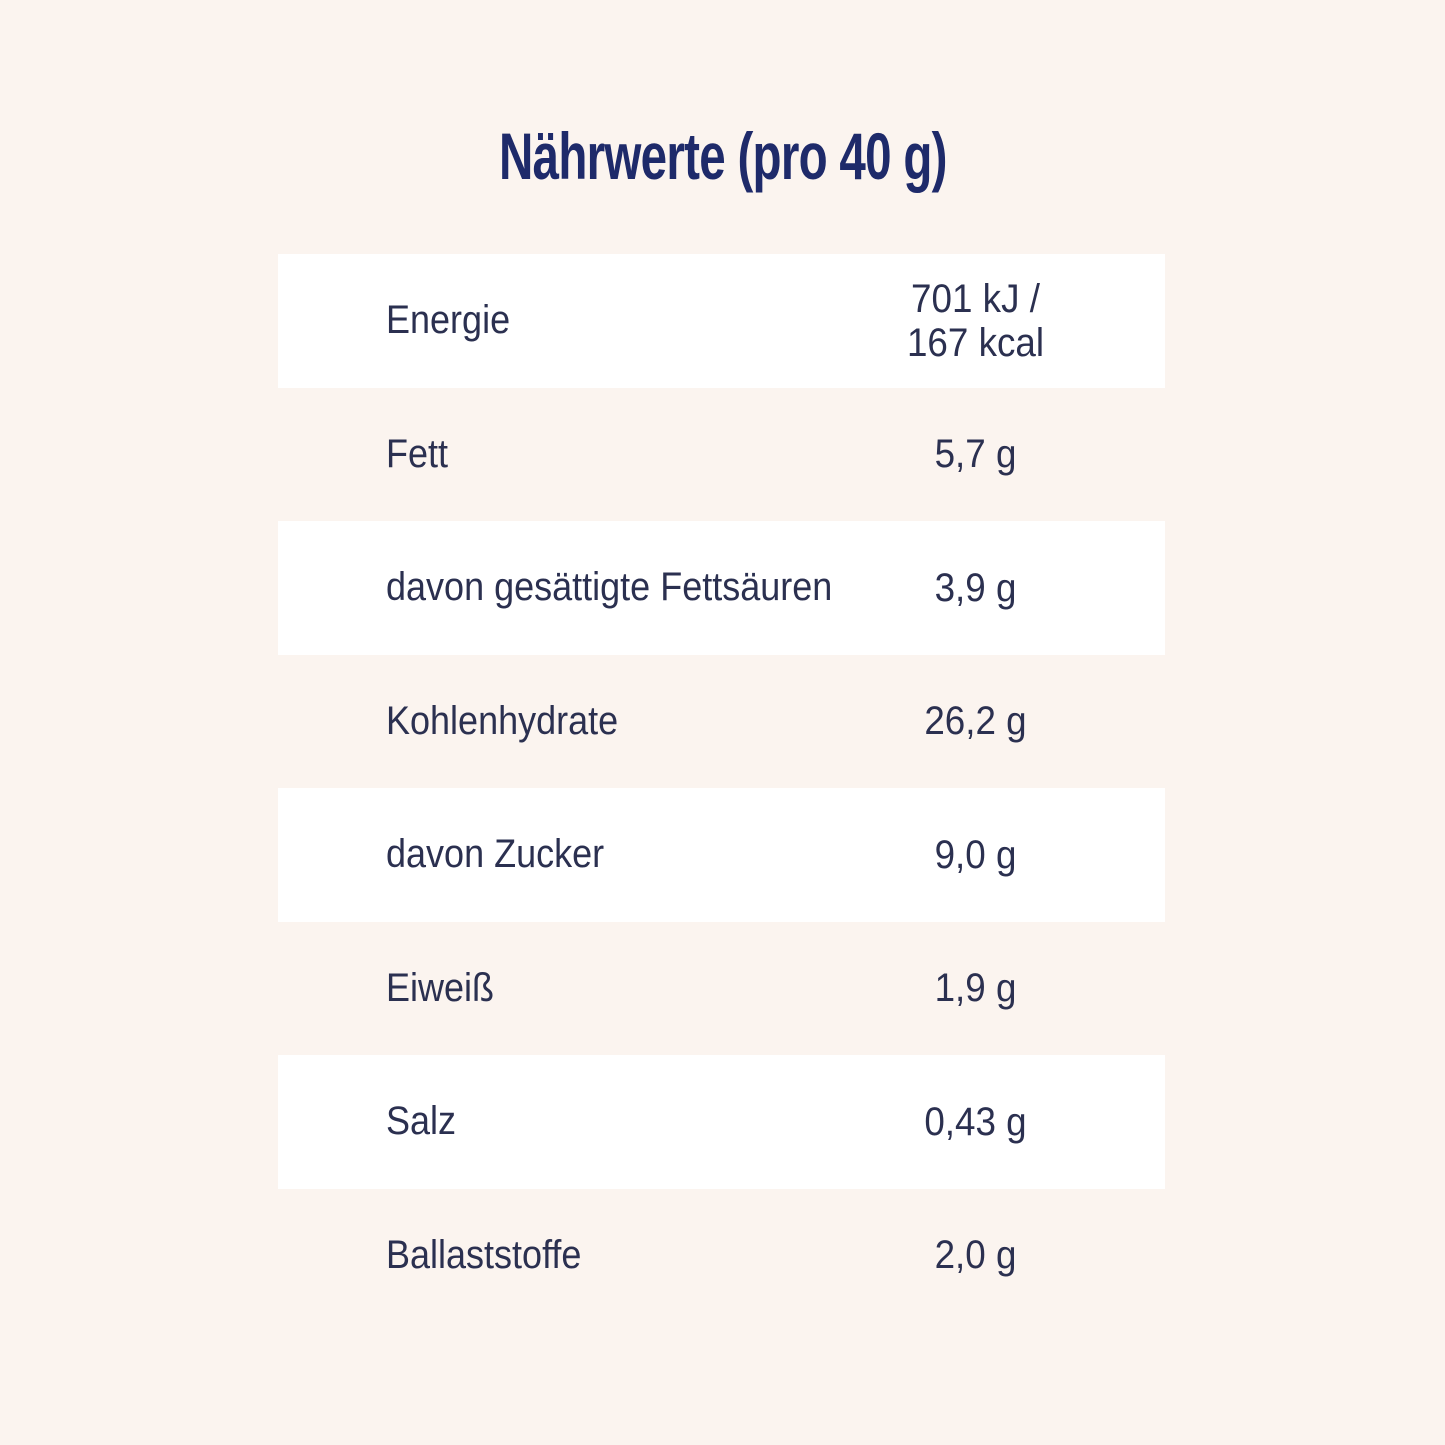 The width and height of the screenshot is (1445, 1445). Describe the element at coordinates (721, 455) in the screenshot. I see `table-row: Fett 5,7 g` at that location.